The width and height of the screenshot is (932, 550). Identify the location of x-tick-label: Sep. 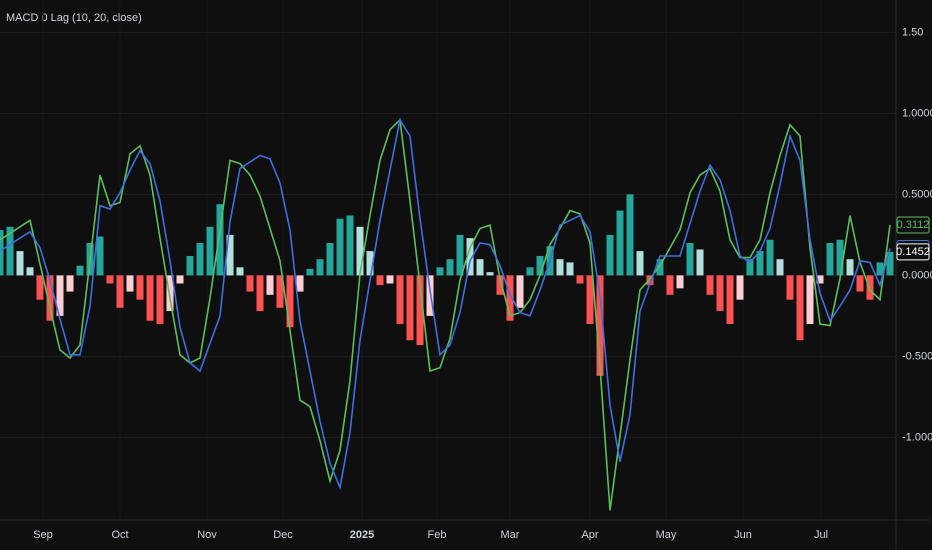
(43, 535).